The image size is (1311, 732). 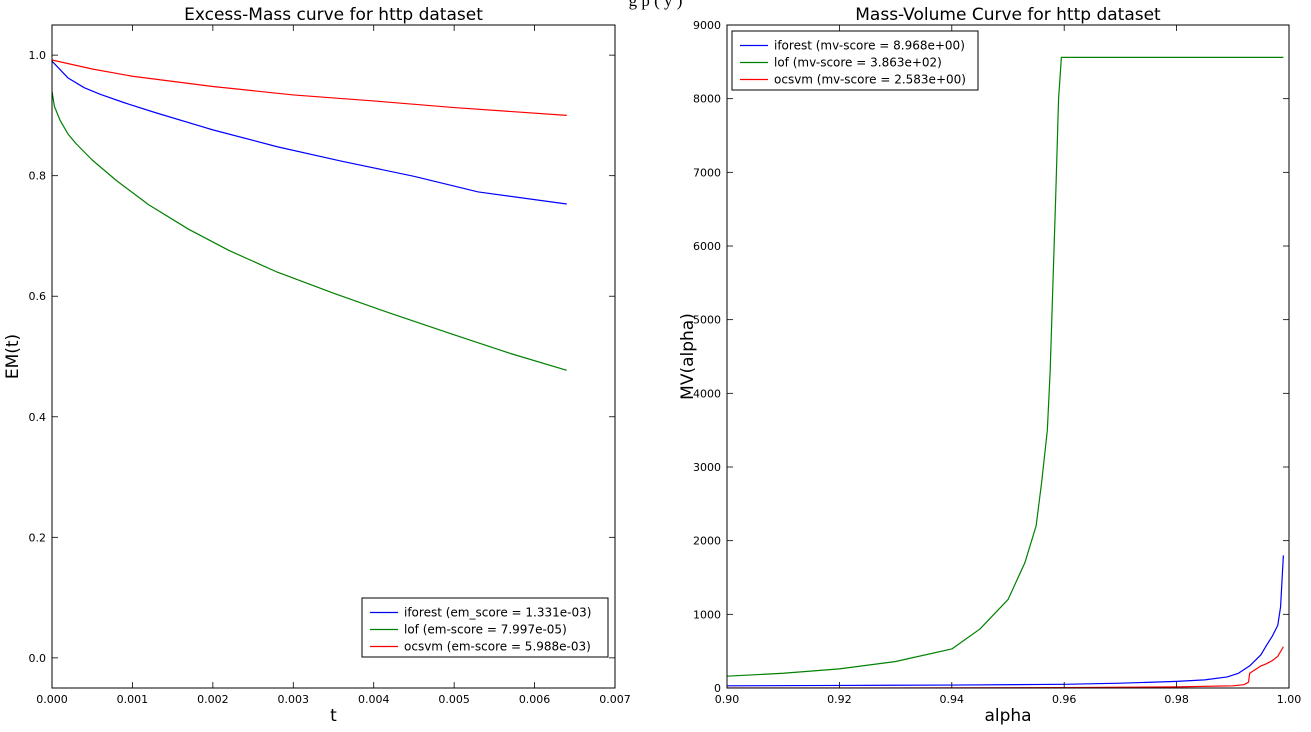 I want to click on em-y-tick-label: 0.2, so click(x=38, y=537).